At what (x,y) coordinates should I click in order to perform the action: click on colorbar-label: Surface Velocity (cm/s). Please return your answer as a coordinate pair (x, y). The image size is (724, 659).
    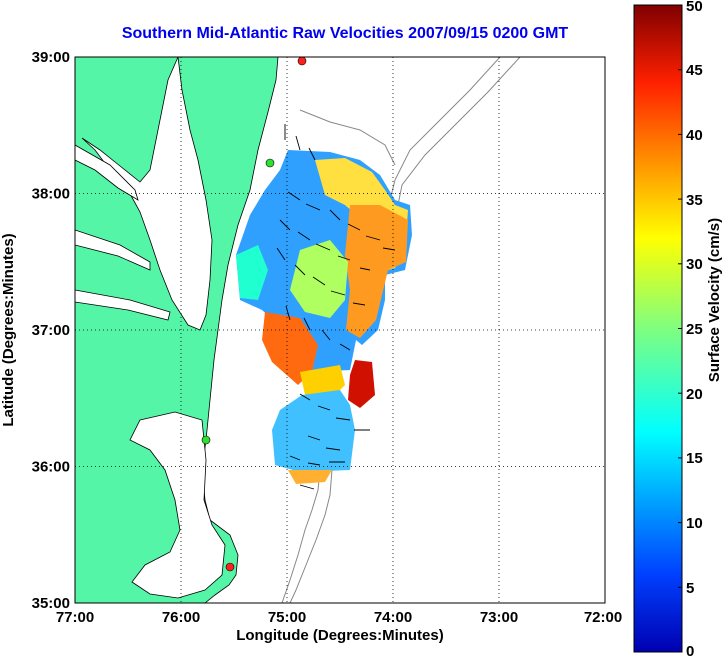
    Looking at the image, I should click on (714, 300).